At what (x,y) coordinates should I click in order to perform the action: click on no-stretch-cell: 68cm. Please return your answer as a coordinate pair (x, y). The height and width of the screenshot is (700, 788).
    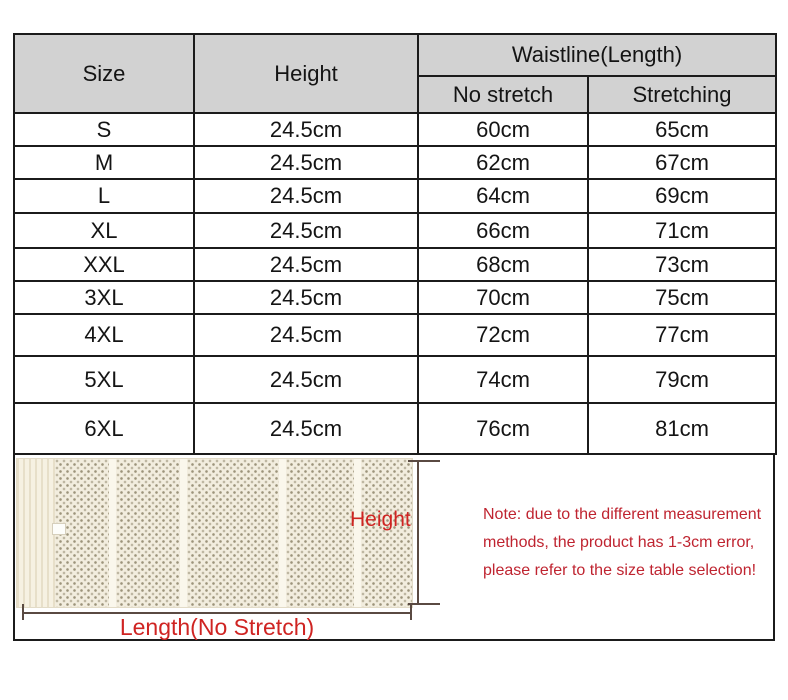
    Looking at the image, I should click on (503, 264).